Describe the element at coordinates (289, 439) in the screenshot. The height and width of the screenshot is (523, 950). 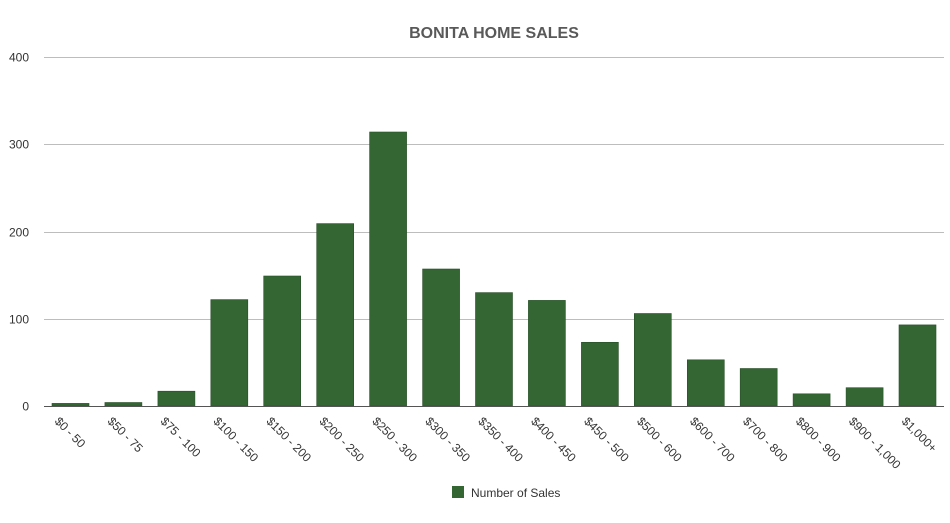
I see `x-tick-label: $150 - 200` at that location.